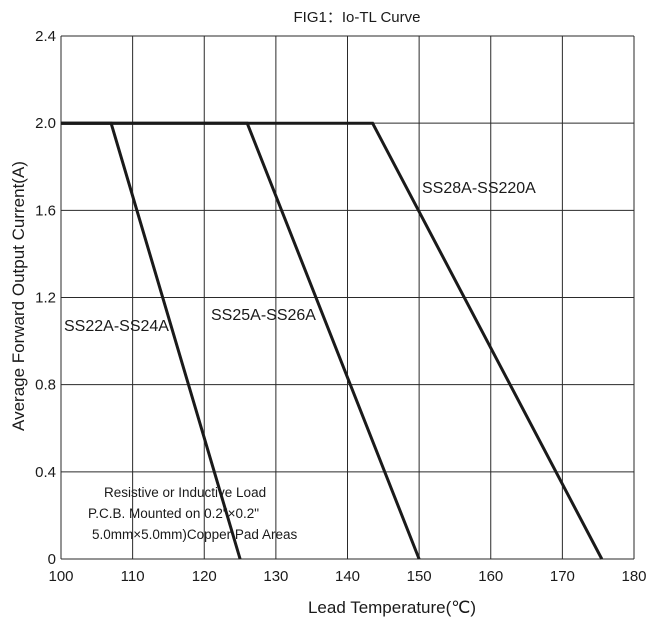 This screenshot has width=653, height=618. Describe the element at coordinates (633, 576) in the screenshot. I see `x-tick-label: 180` at that location.